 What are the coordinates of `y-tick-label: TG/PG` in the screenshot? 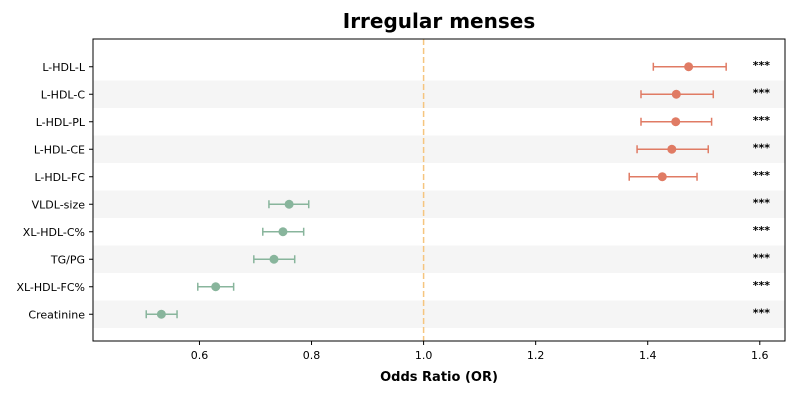 It's located at (67, 259).